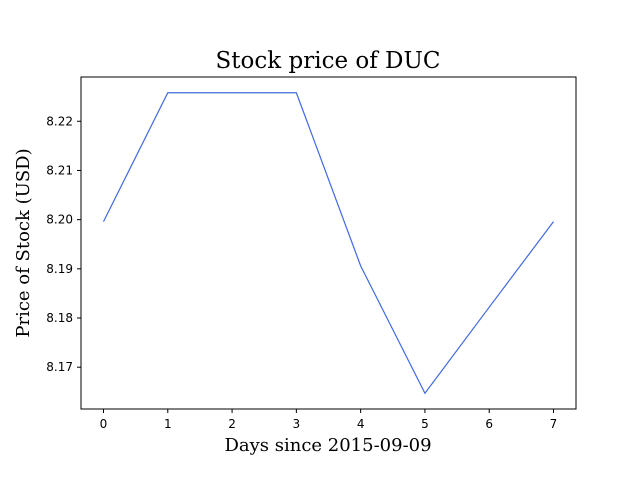 This screenshot has width=640, height=480. What do you see at coordinates (327, 445) in the screenshot?
I see `x-axis-label: Days since 2015-09-09` at bounding box center [327, 445].